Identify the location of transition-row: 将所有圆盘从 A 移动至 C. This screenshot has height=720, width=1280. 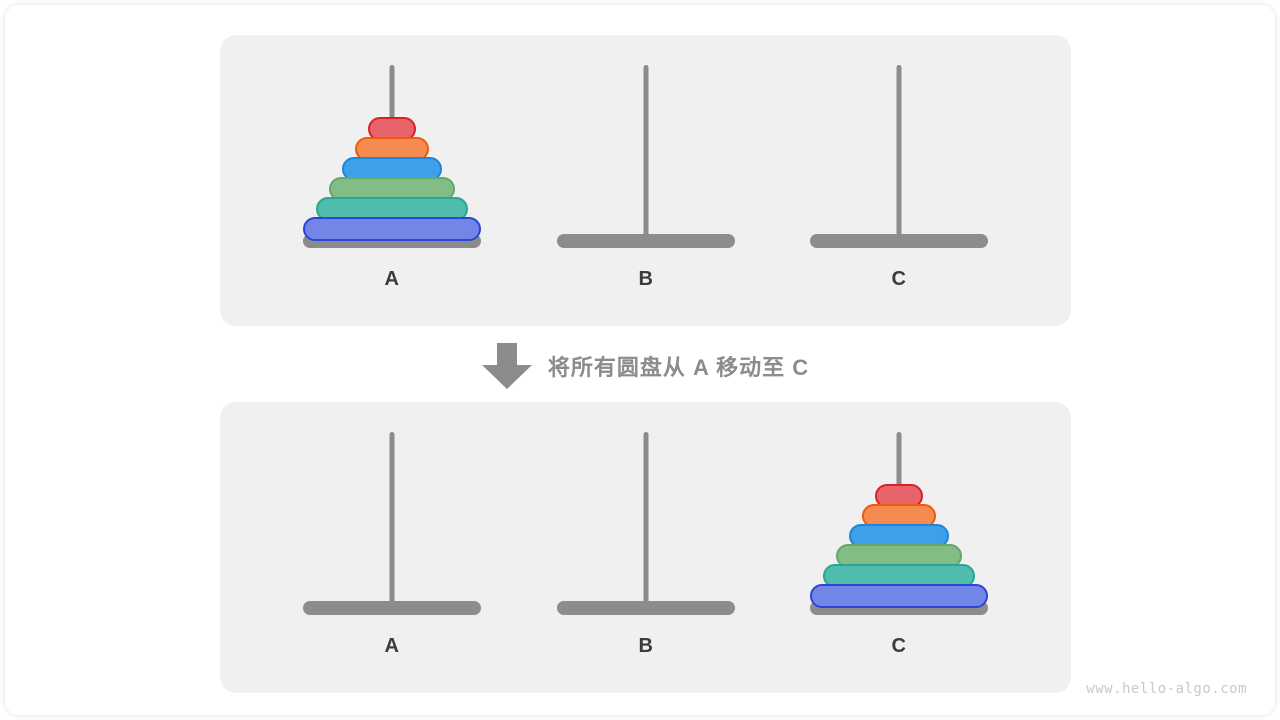
(645, 366).